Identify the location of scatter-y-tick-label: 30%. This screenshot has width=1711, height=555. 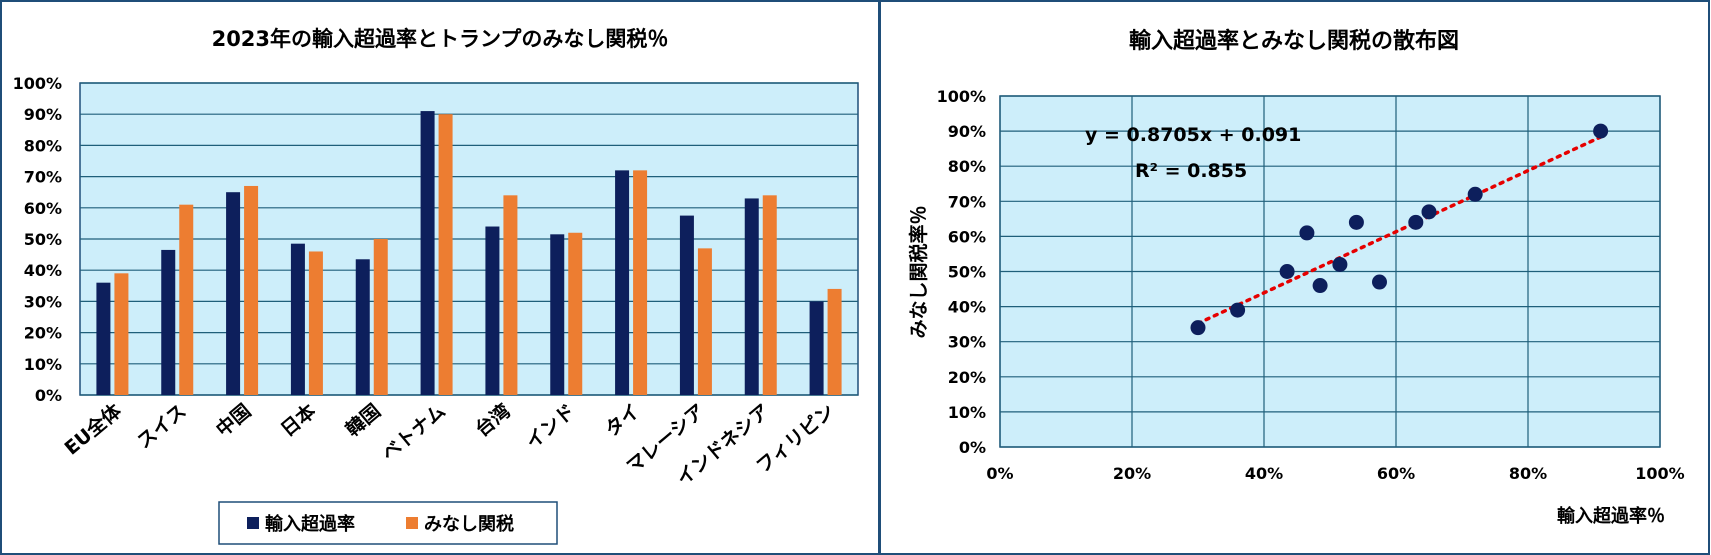
(967, 342).